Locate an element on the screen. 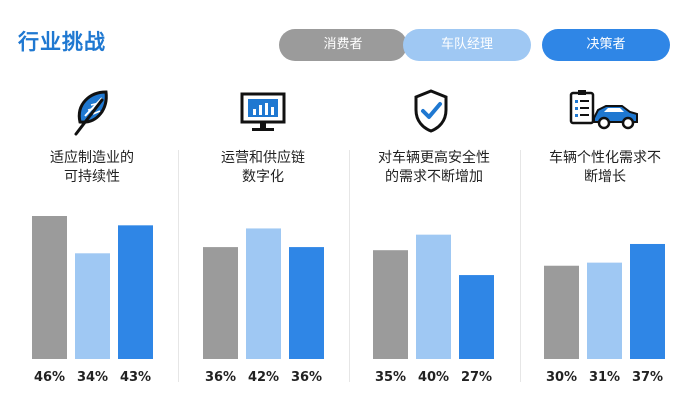 This screenshot has height=406, width=700. value-label-g3-s0: 30% is located at coordinates (561, 377).